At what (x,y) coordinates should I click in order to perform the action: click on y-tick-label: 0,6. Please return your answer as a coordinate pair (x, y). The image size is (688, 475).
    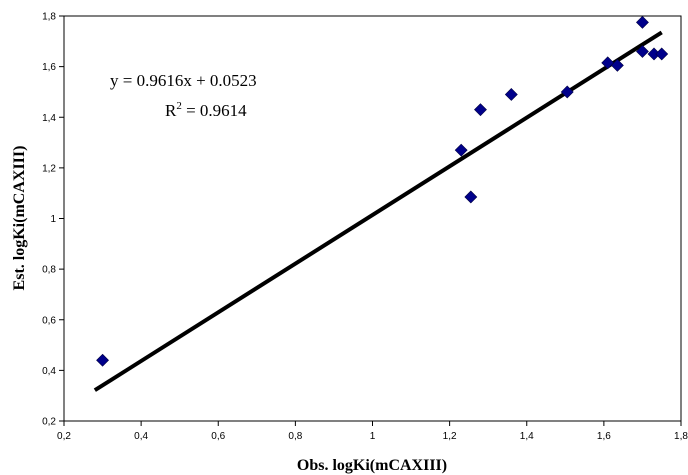
    Looking at the image, I should click on (49, 320).